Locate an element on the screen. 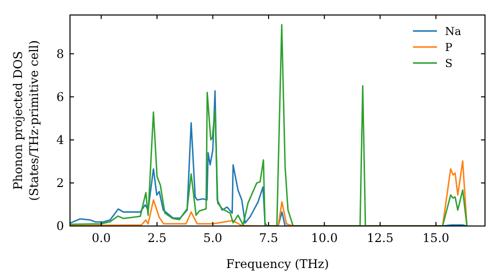 The height and width of the screenshot is (280, 500). legend-label: P is located at coordinates (449, 47).